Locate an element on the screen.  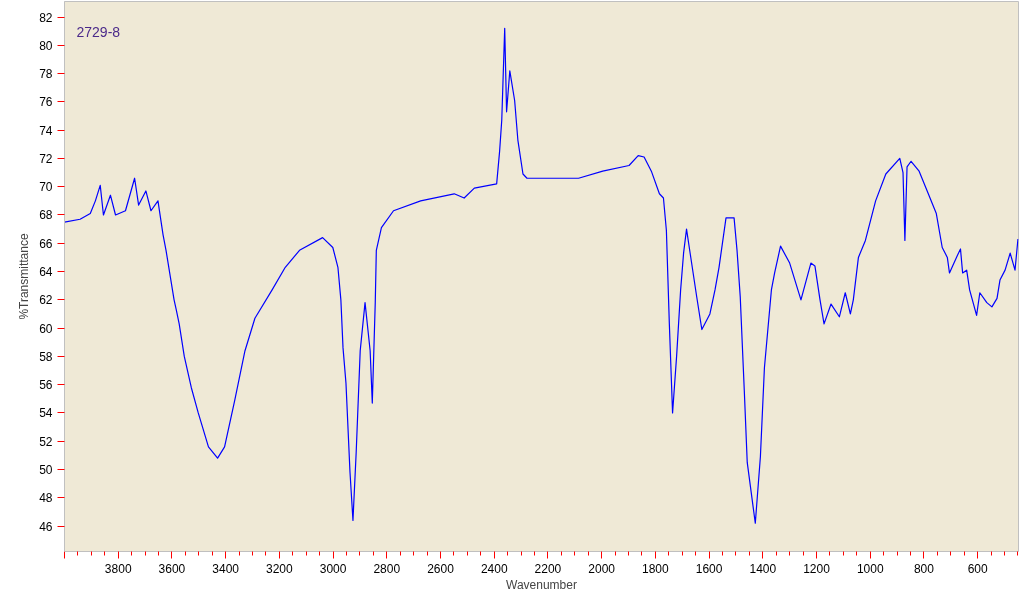
y-tick-label: 64 is located at coordinates (46, 272).